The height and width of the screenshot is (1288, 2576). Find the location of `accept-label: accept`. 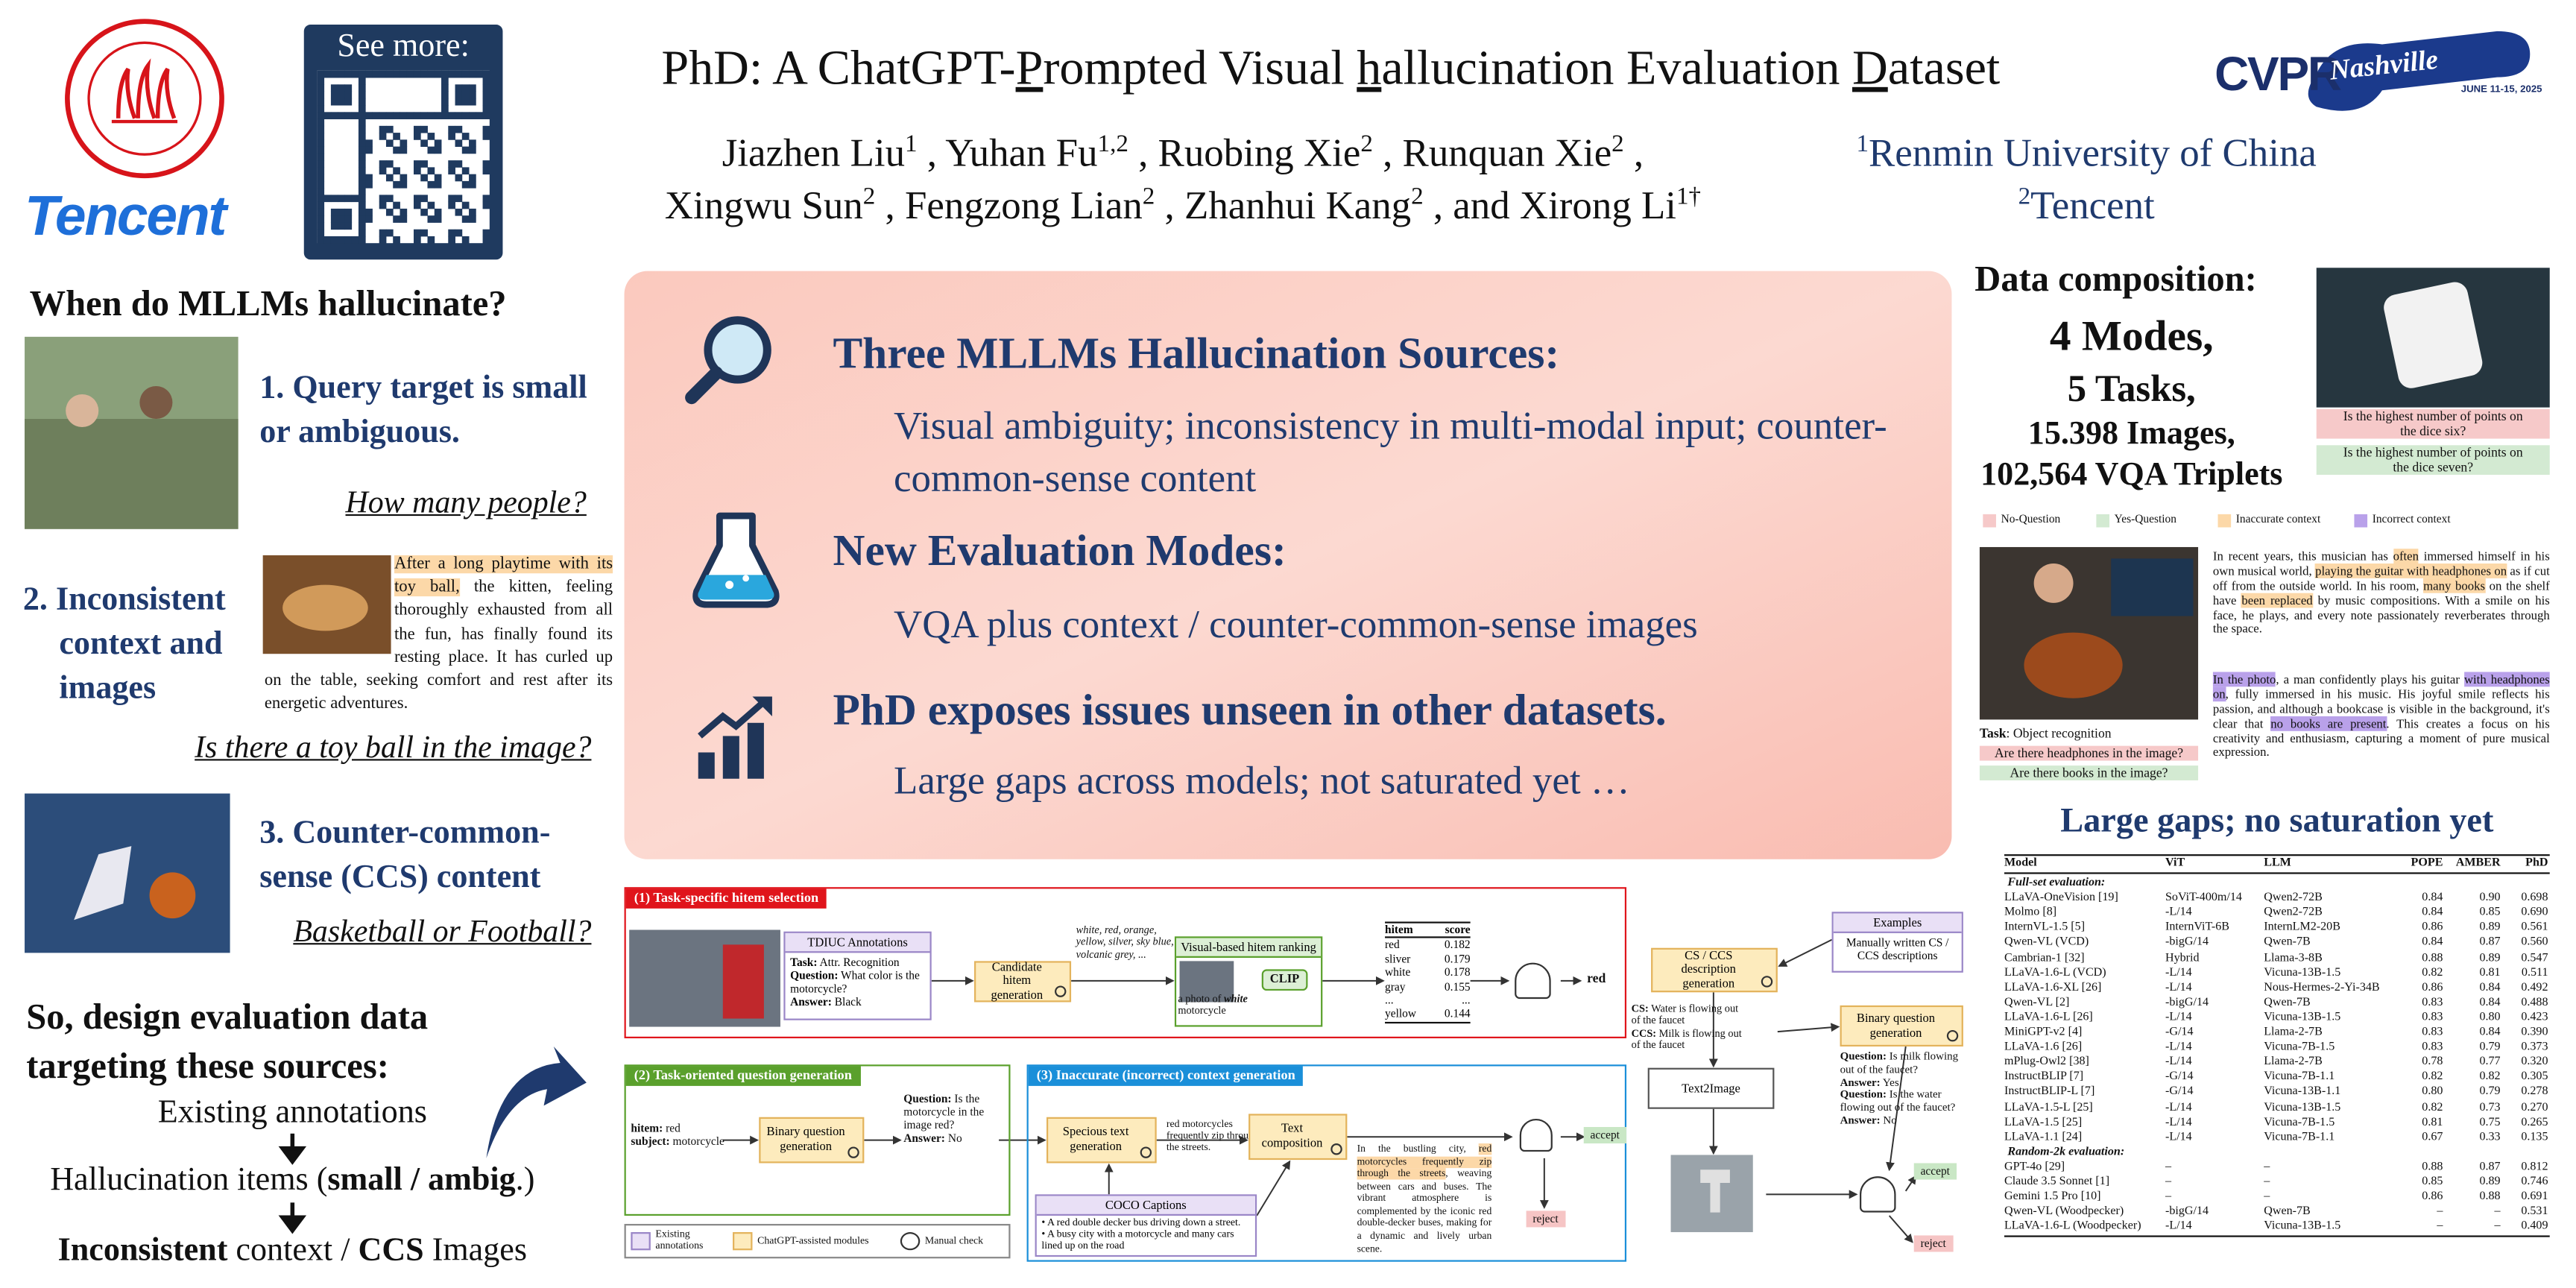

accept-label: accept is located at coordinates (1935, 1171).